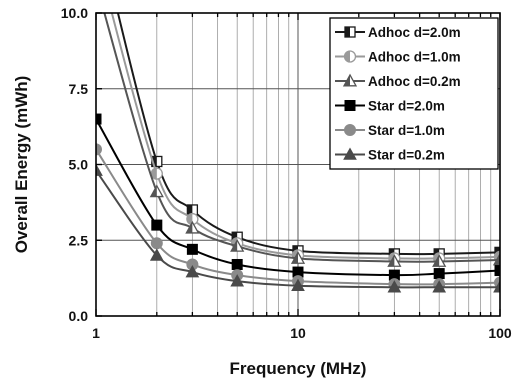  What do you see at coordinates (96, 333) in the screenshot?
I see `x-tick-label: 1` at bounding box center [96, 333].